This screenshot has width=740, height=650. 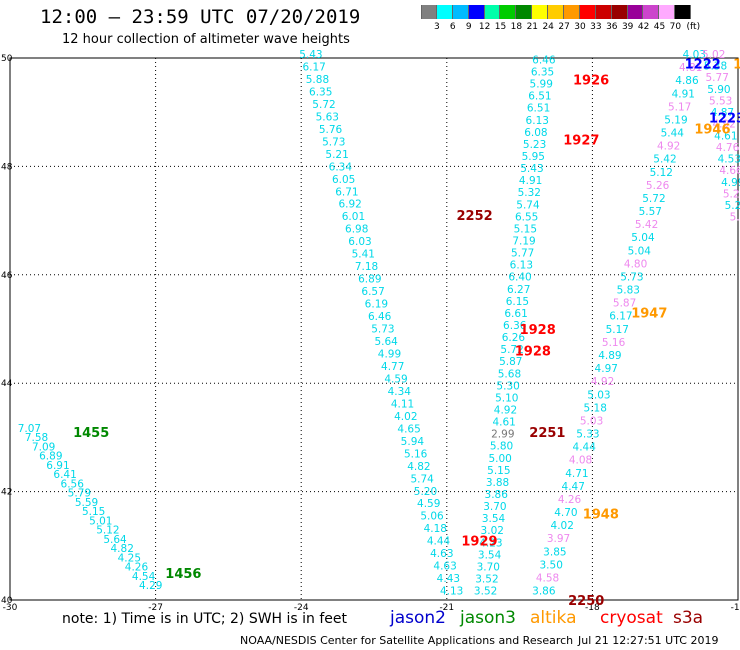 I want to click on swh-value: 5.29, so click(x=732, y=206).